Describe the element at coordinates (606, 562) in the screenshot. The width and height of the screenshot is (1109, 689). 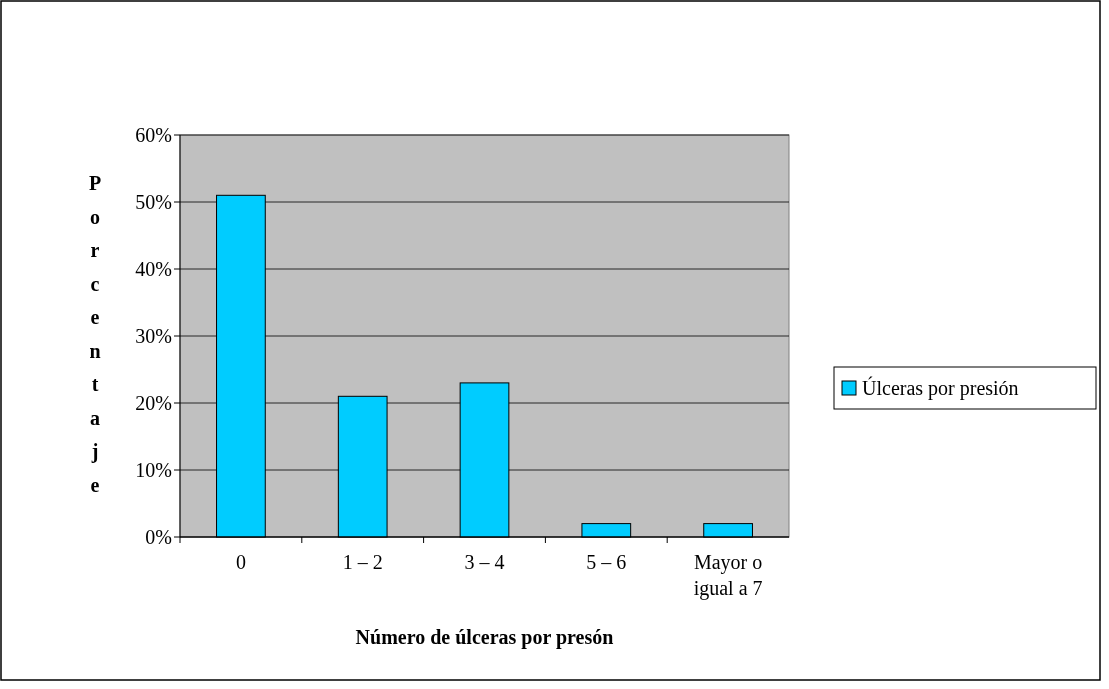
I see `x-tick-label: 5 – 6` at that location.